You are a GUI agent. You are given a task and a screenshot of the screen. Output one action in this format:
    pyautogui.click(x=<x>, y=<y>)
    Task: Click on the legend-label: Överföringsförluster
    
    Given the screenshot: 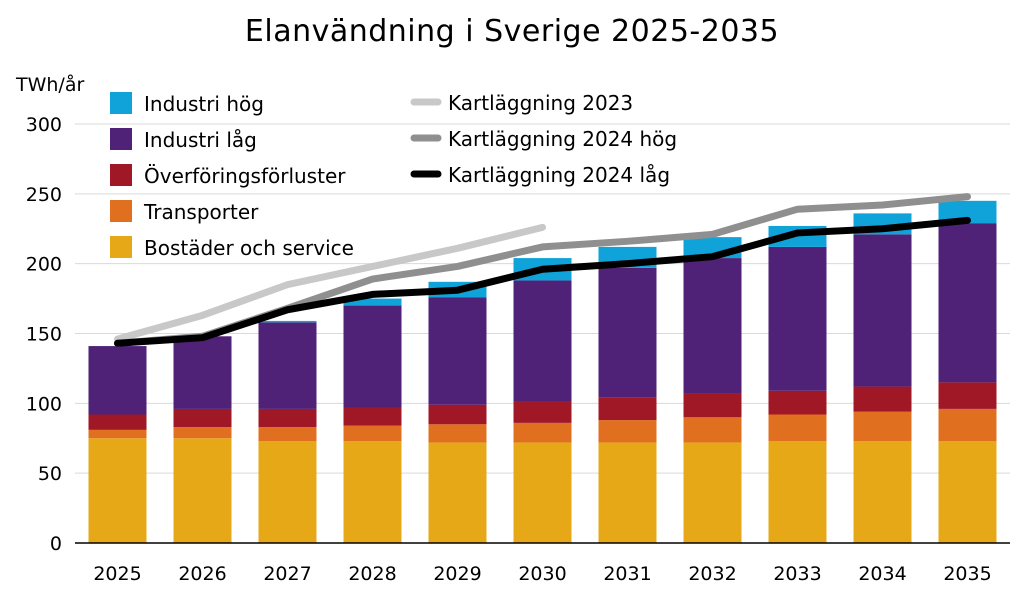 What is the action you would take?
    pyautogui.click(x=245, y=176)
    